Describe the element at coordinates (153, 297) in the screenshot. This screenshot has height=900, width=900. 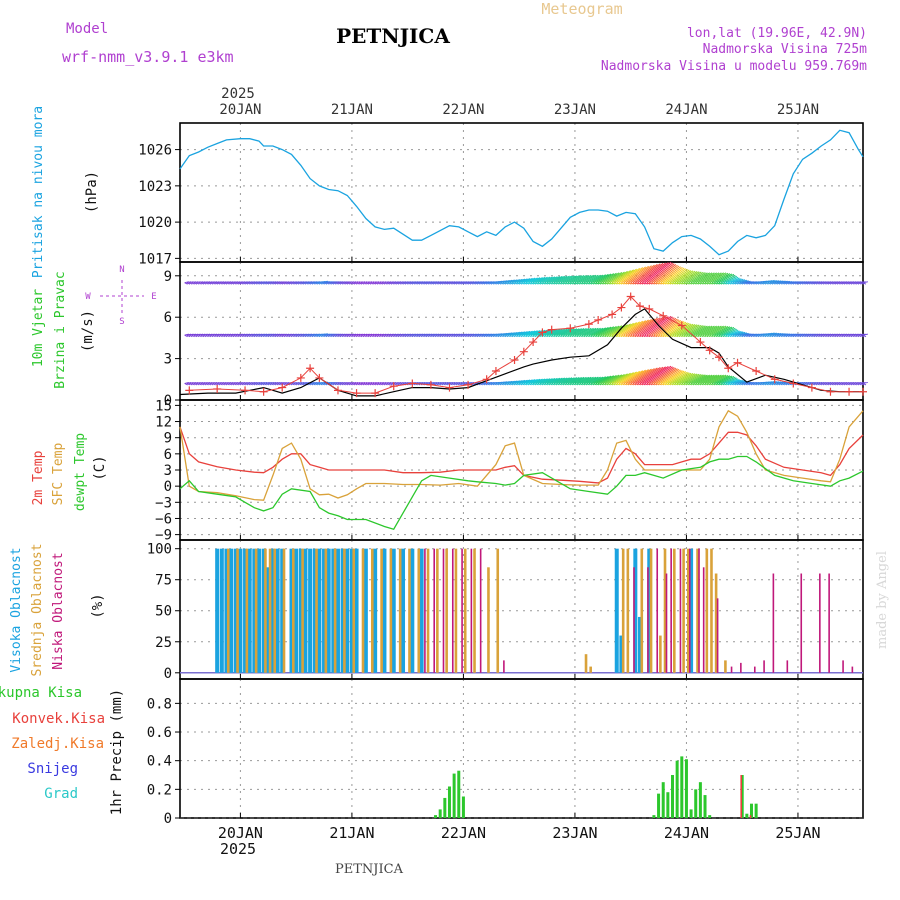
I see `compass-e: E` at that location.